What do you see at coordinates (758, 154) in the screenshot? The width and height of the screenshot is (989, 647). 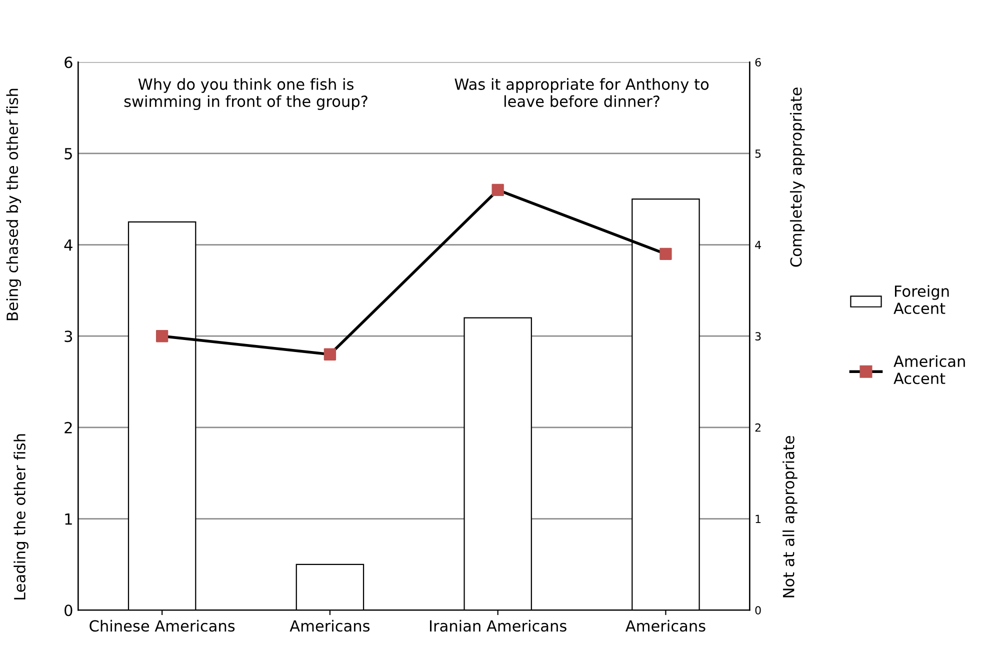 I see `y2-tick-label: 5` at bounding box center [758, 154].